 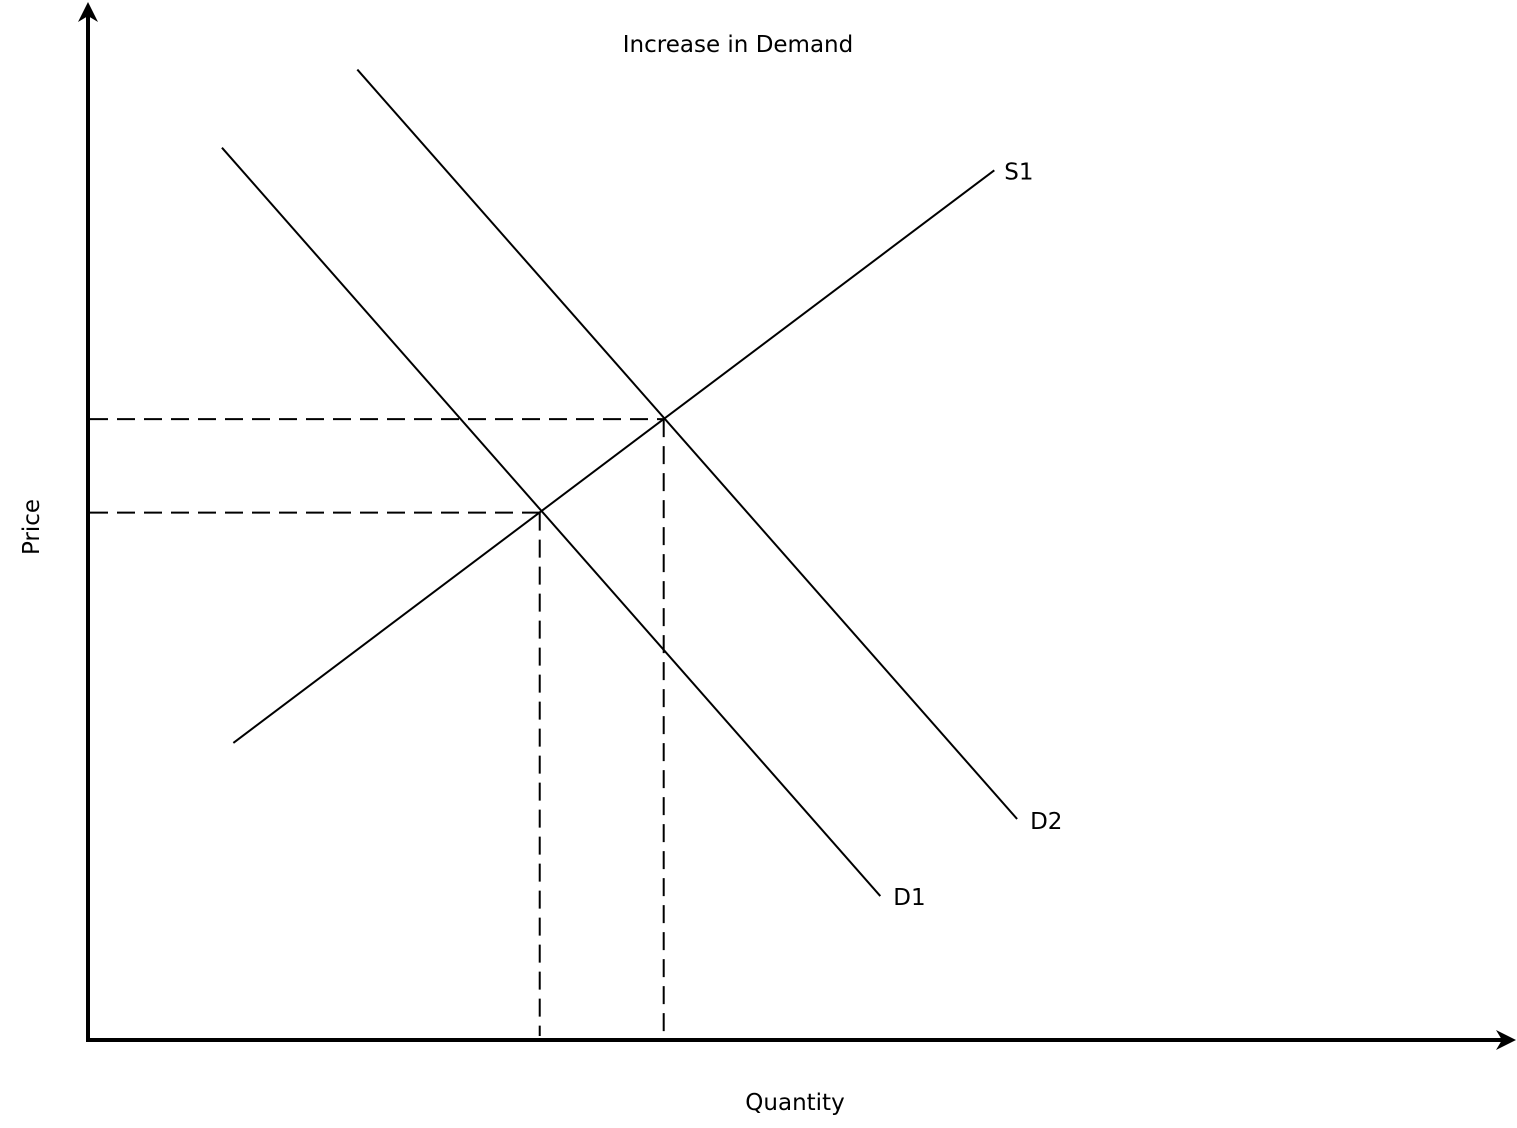 I want to click on series-labels: S1 D1 D2, so click(x=977, y=535).